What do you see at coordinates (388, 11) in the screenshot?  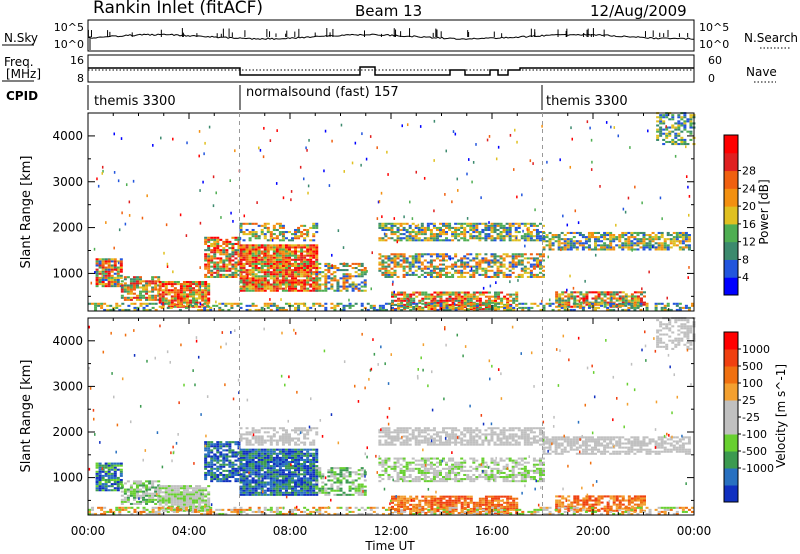 I see `beam-title: Beam 13` at bounding box center [388, 11].